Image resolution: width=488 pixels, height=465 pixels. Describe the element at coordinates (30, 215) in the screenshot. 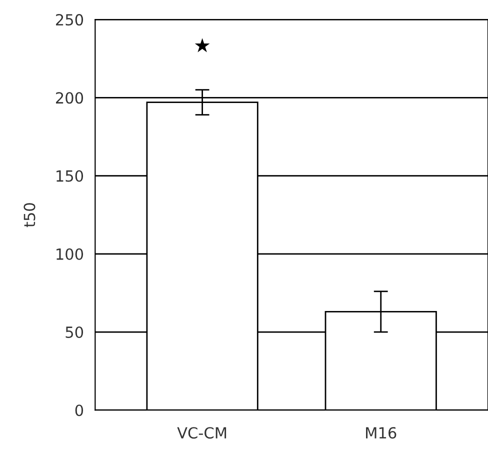

I see `y-axis-title: t50` at that location.